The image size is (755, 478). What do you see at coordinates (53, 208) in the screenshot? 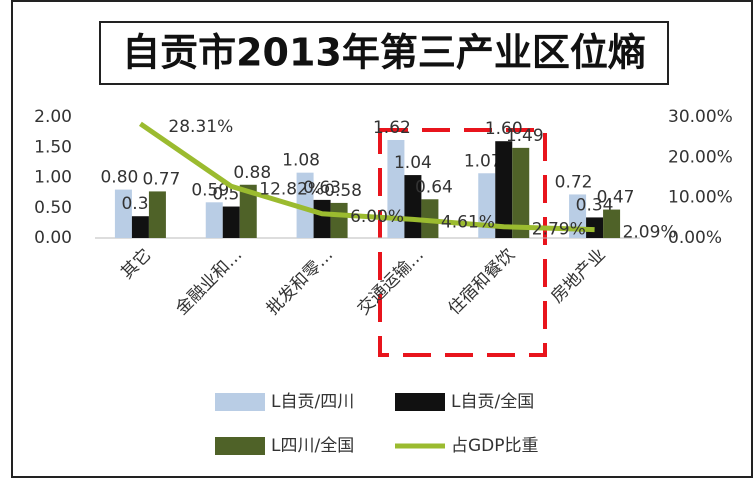
I see `y-tick-label: 0.50` at bounding box center [53, 208].